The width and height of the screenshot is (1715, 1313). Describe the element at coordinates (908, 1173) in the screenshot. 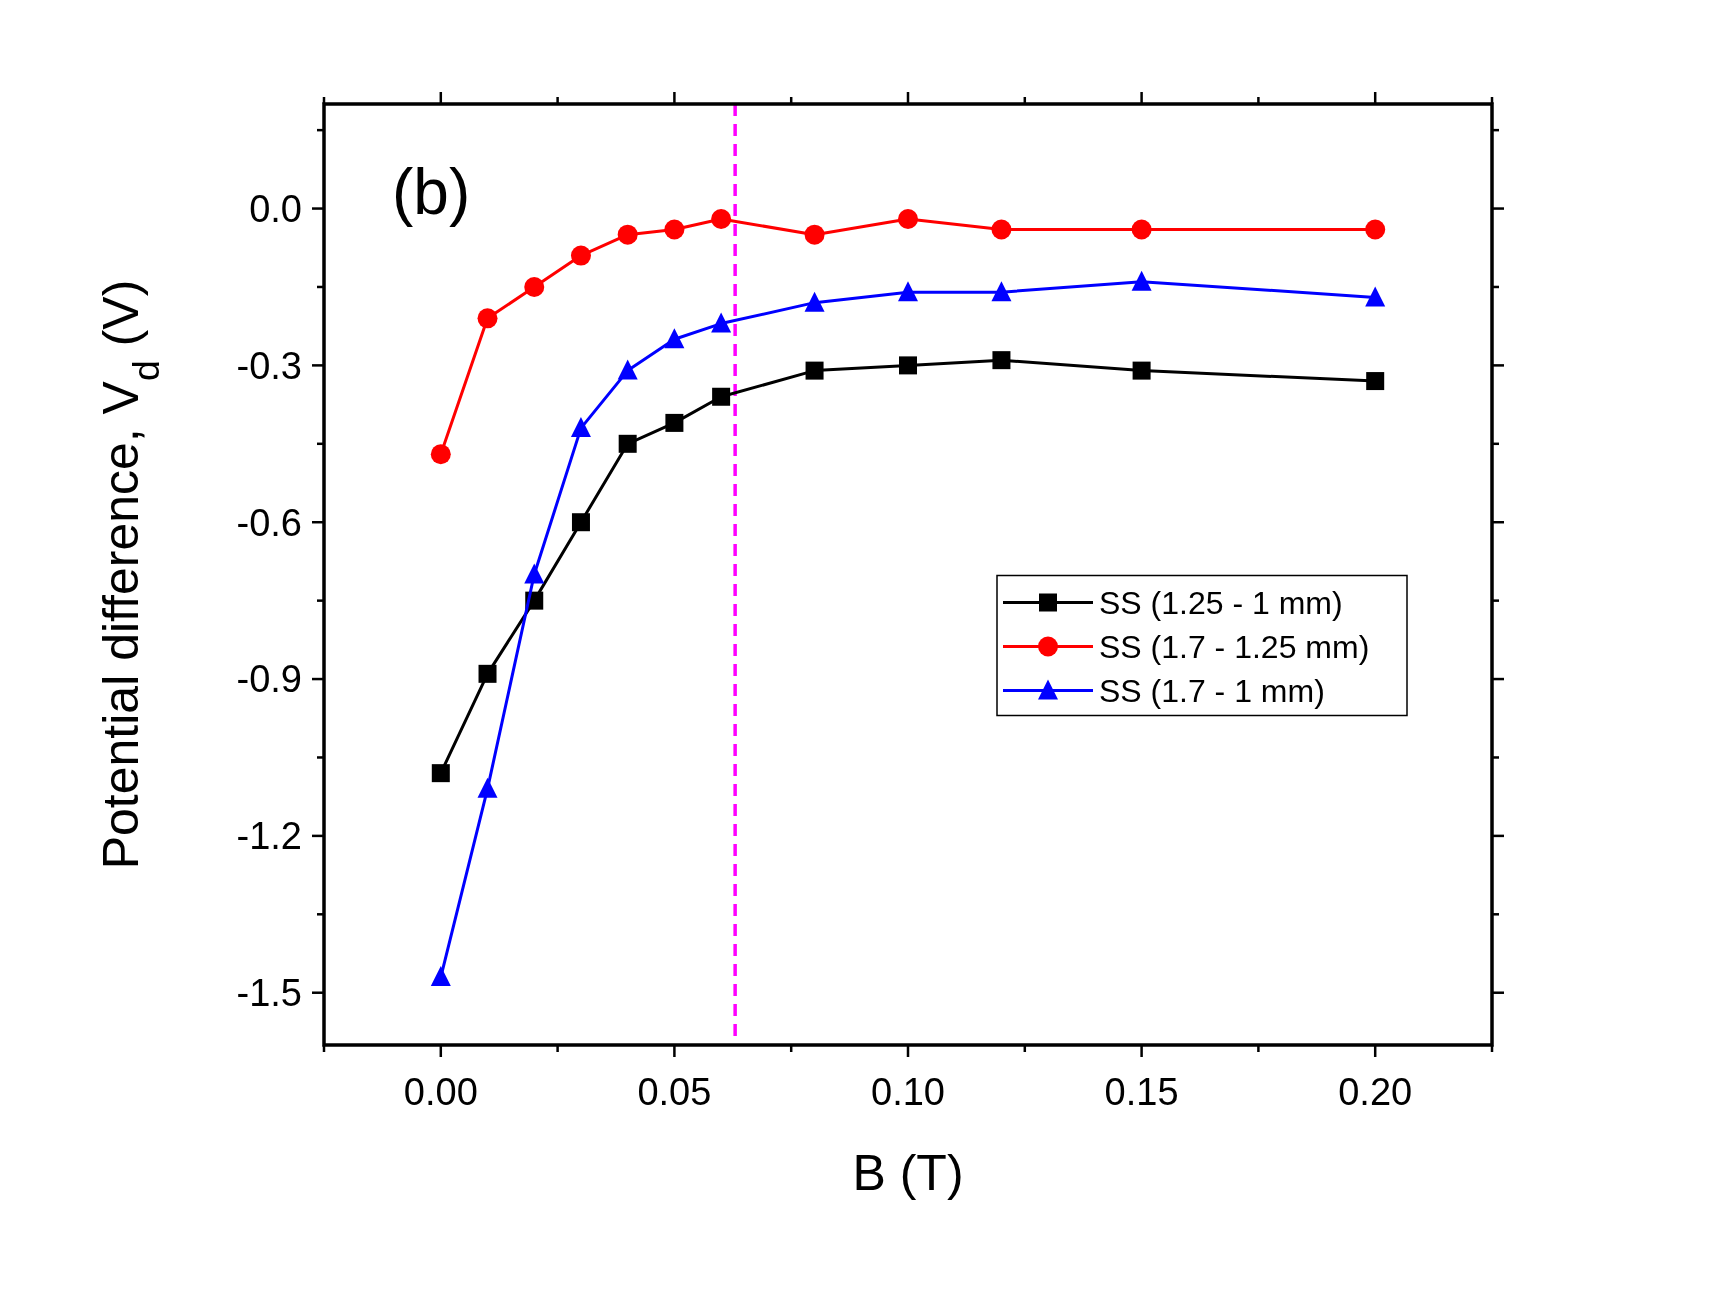

I see `x-axis-title: B (T)` at that location.